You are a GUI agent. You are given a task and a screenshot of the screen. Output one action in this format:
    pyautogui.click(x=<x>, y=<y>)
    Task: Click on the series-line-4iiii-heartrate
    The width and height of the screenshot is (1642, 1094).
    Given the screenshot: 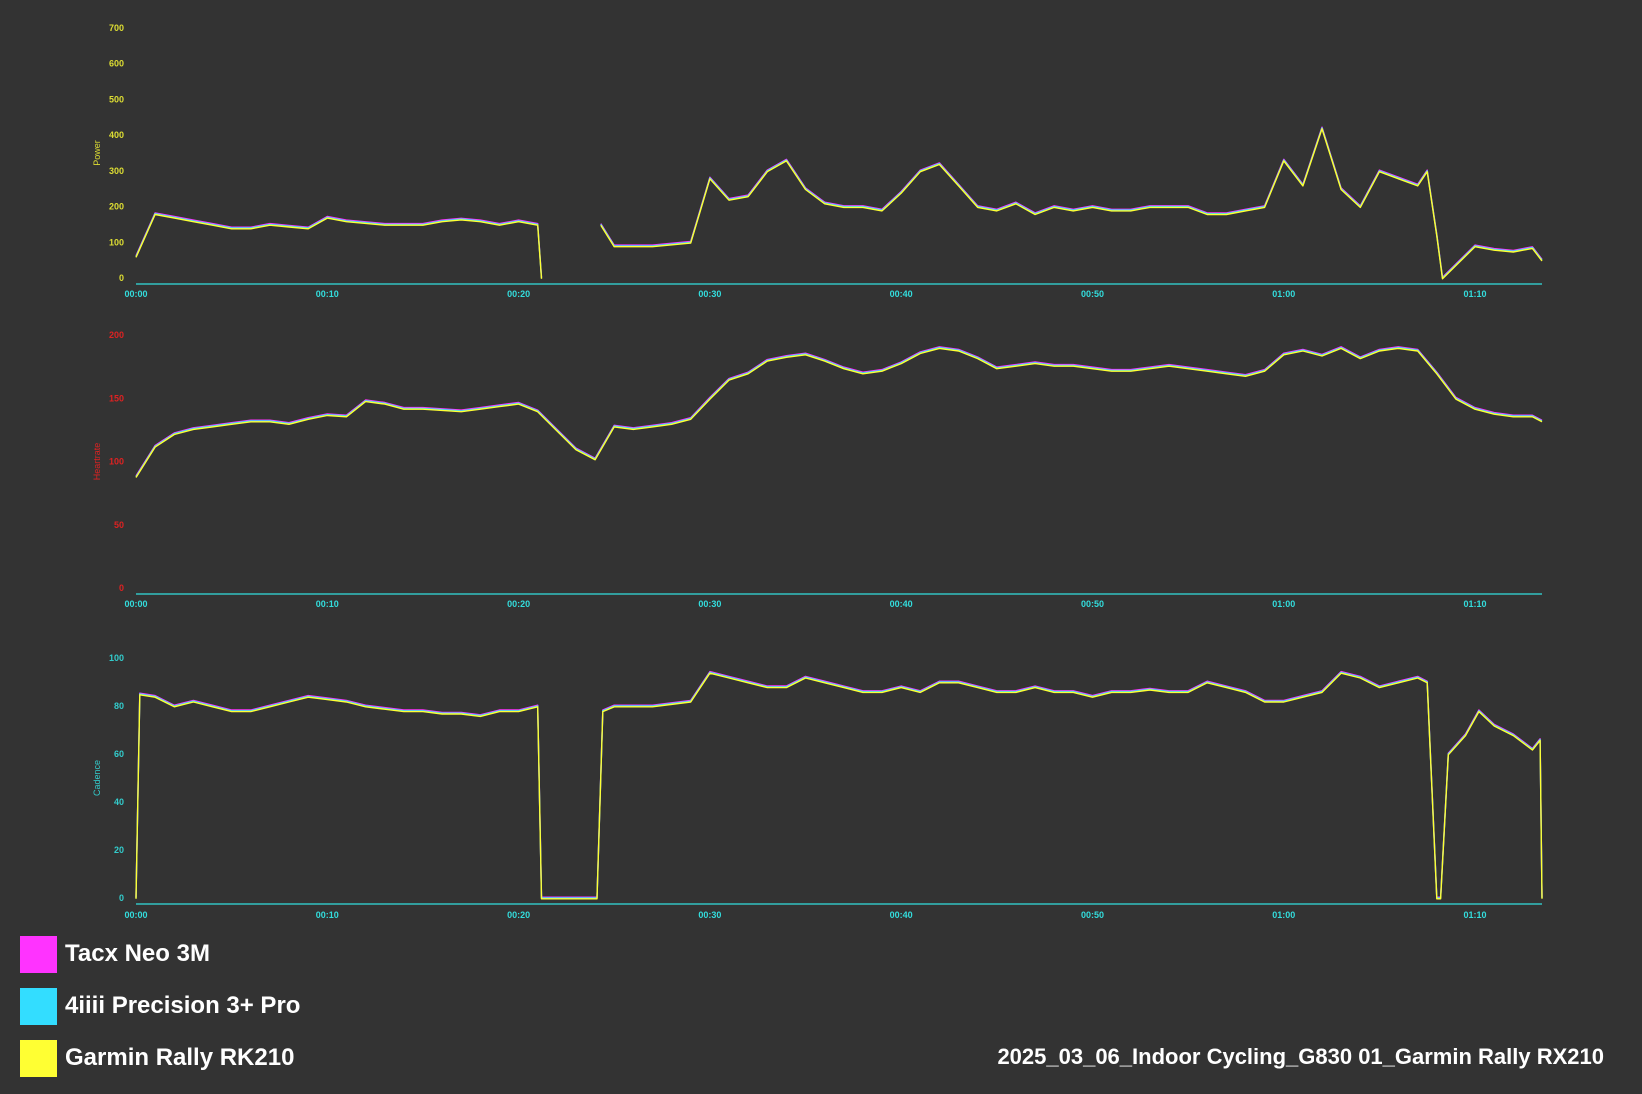 What is the action you would take?
    pyautogui.click(x=839, y=412)
    